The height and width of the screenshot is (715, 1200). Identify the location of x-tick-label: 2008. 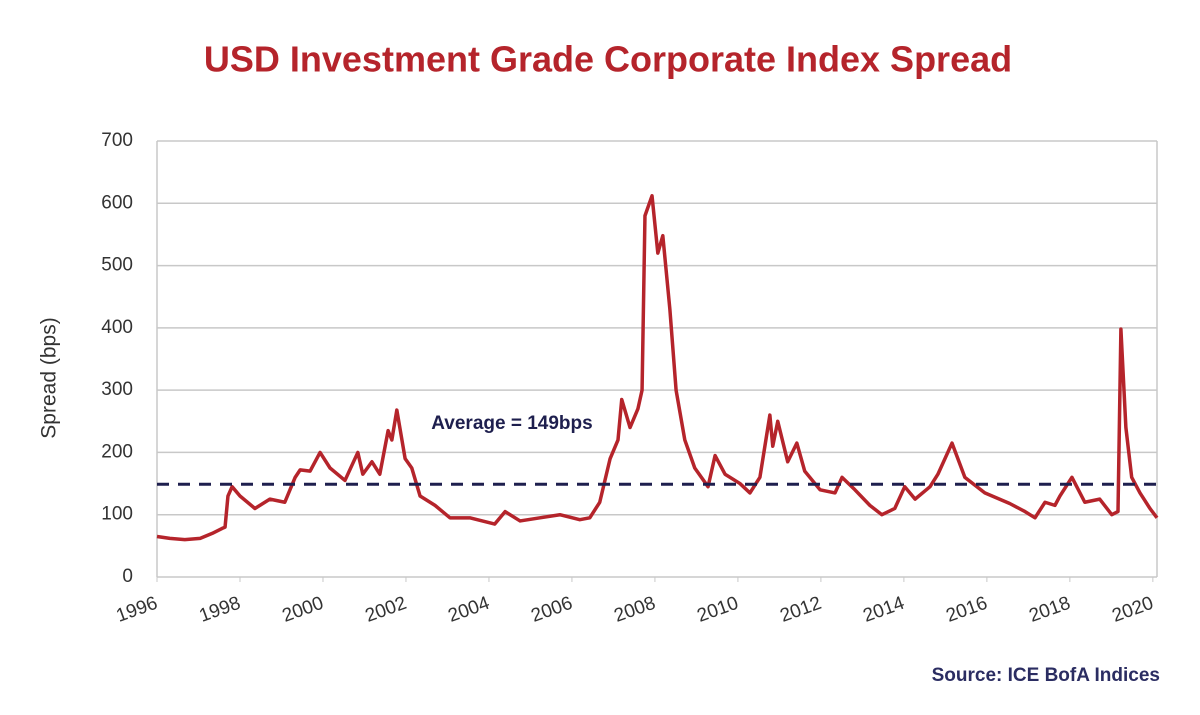
(634, 610).